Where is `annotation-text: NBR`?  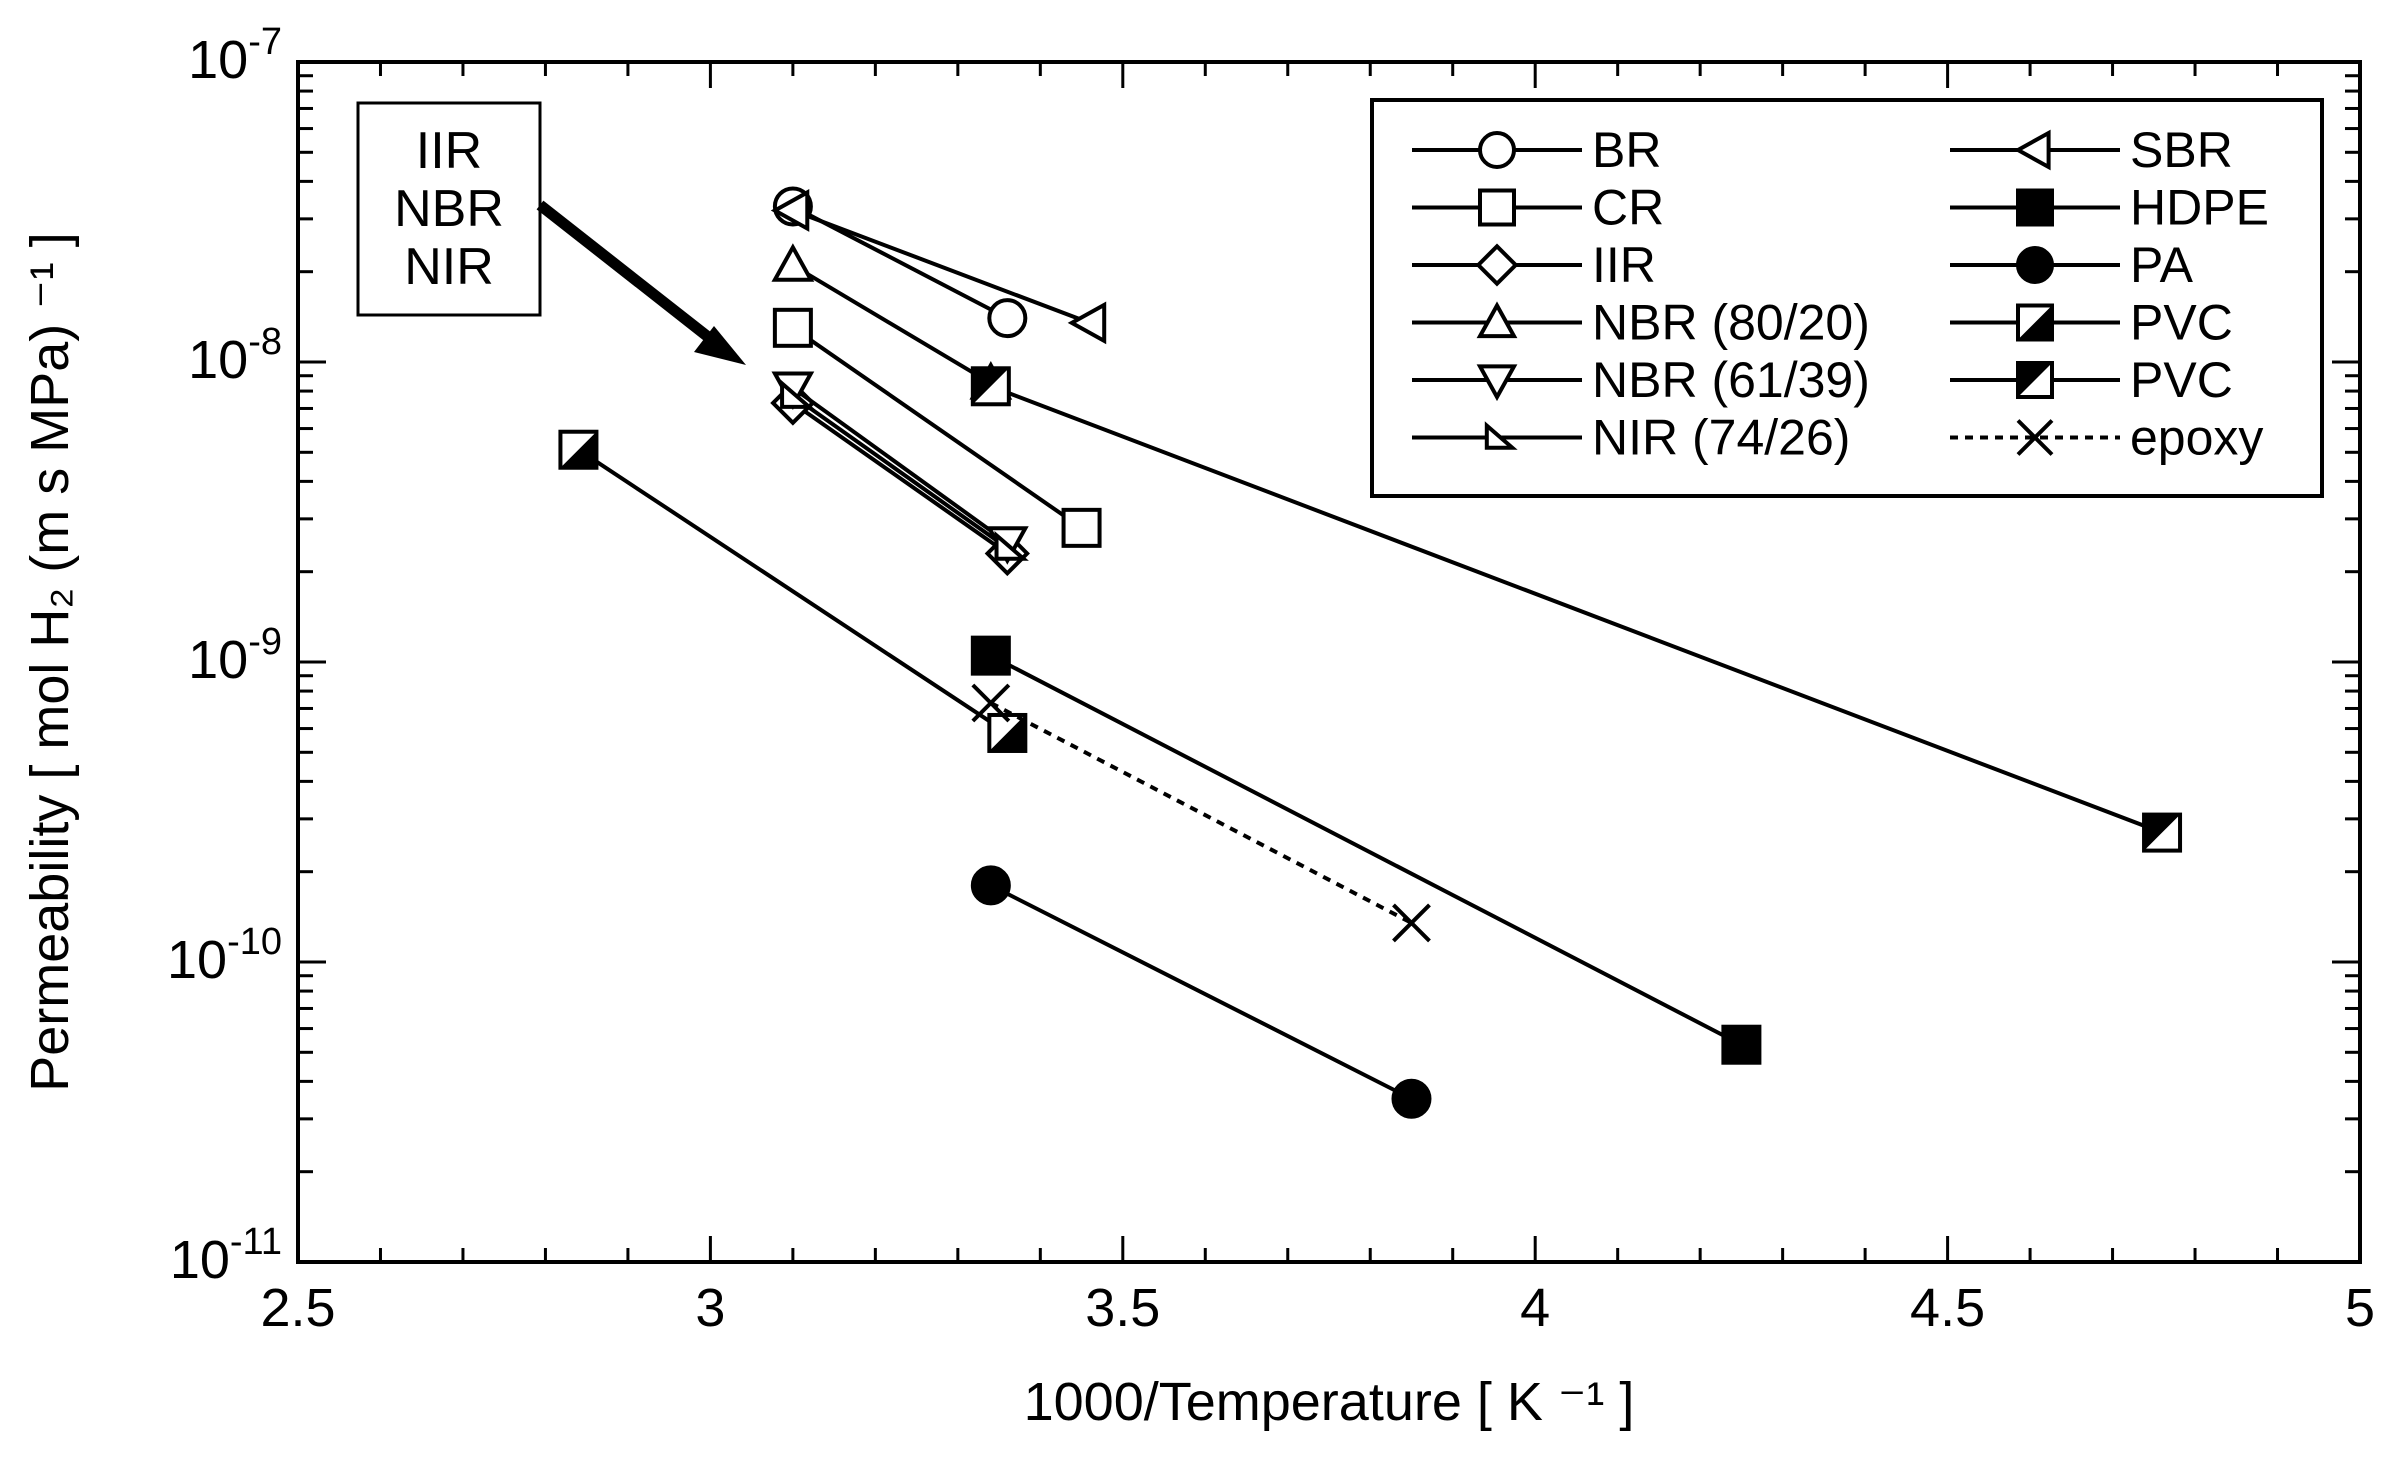
annotation-text: NBR is located at coordinates (449, 209).